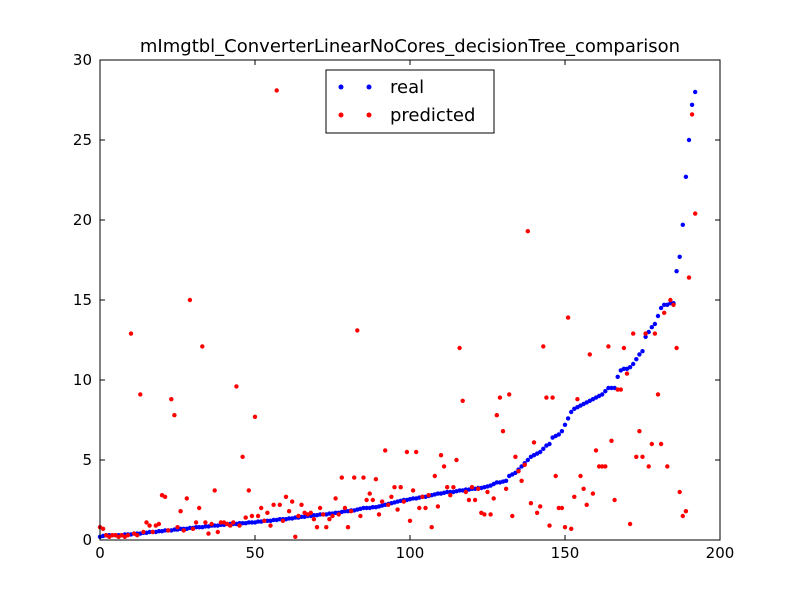 Image resolution: width=800 pixels, height=600 pixels. I want to click on x-tick-label: 200, so click(720, 553).